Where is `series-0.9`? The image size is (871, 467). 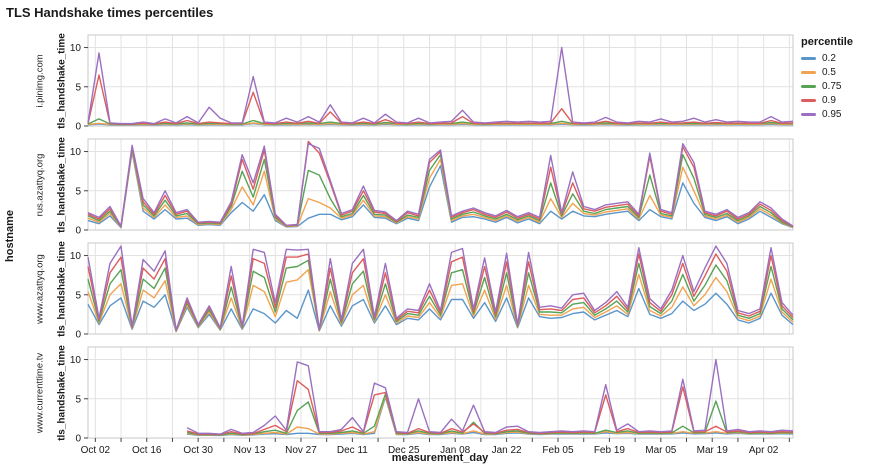 series-0.9 is located at coordinates (440, 99).